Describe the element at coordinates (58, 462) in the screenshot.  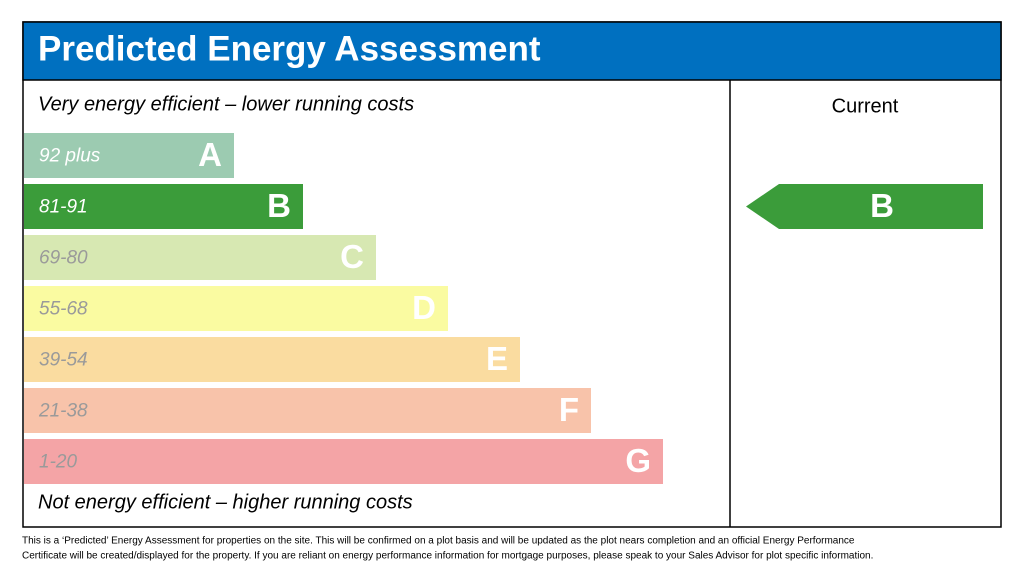
I see `band-range: 1-20` at that location.